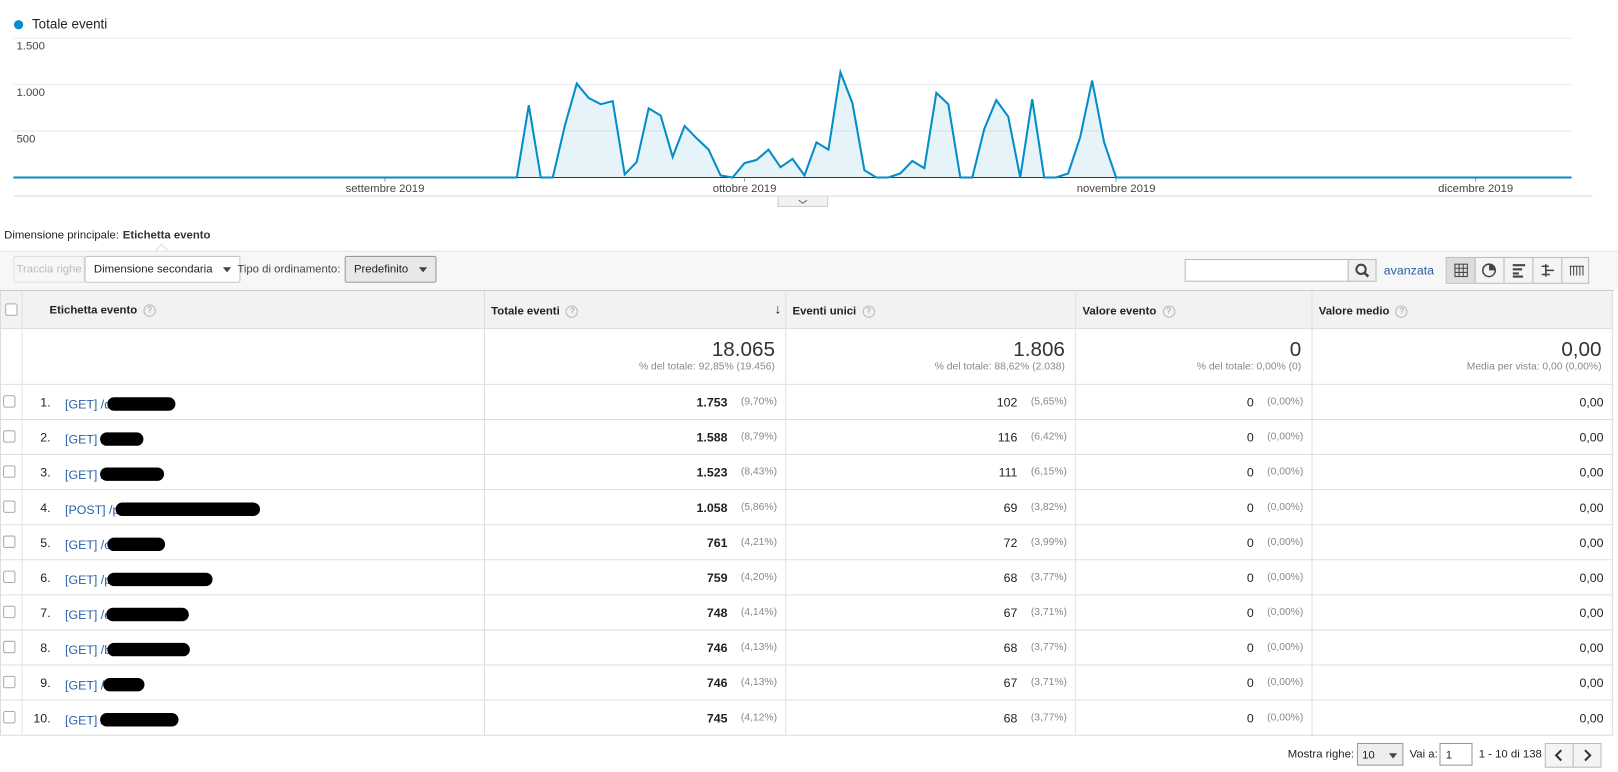  I want to click on row-label: [GET] /d, so click(120, 404).